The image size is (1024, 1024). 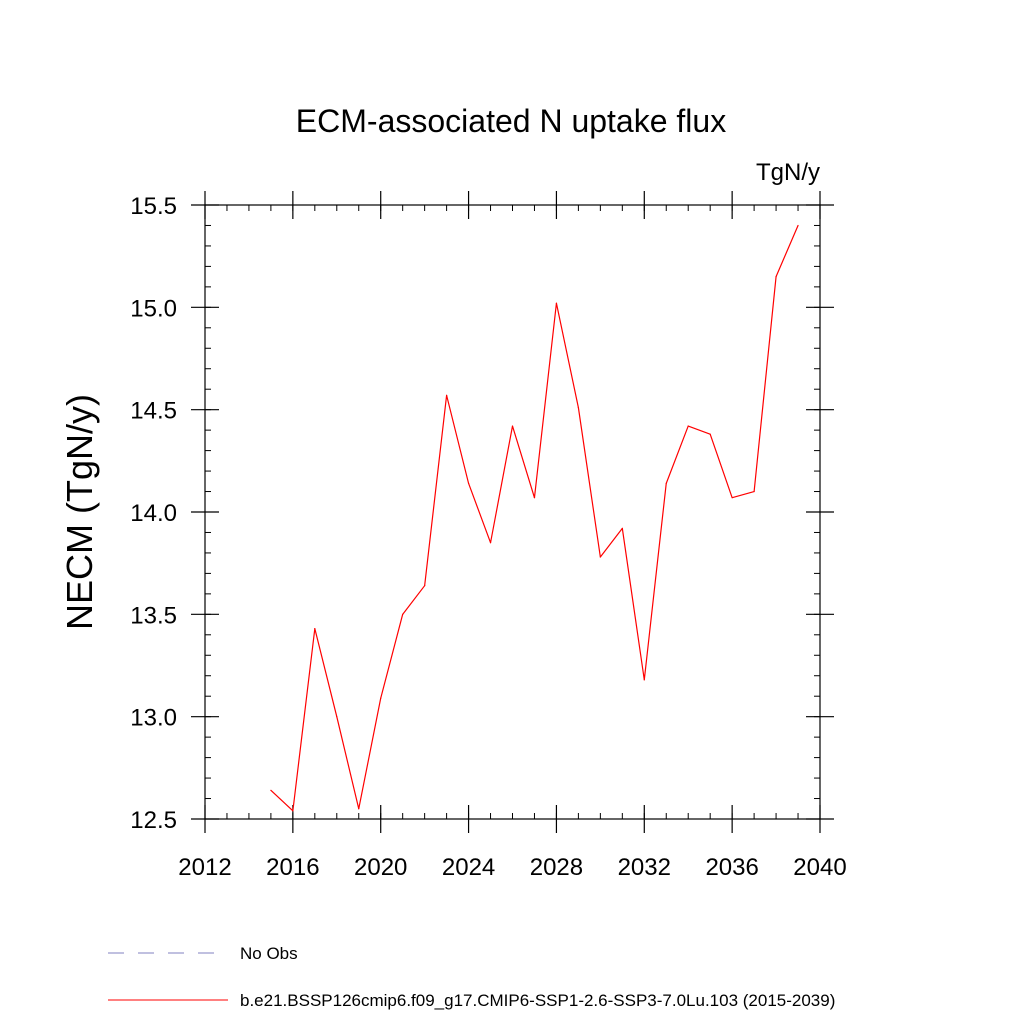 What do you see at coordinates (269, 953) in the screenshot?
I see `legend-label-no-obs: No Obs` at bounding box center [269, 953].